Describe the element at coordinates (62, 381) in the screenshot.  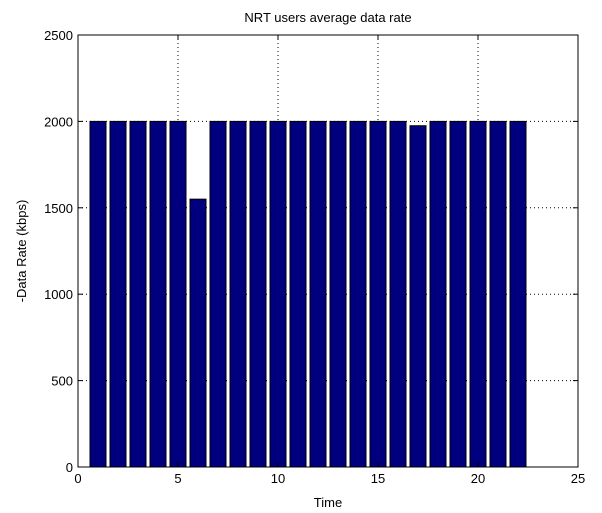
I see `y-tick-label: 500` at that location.